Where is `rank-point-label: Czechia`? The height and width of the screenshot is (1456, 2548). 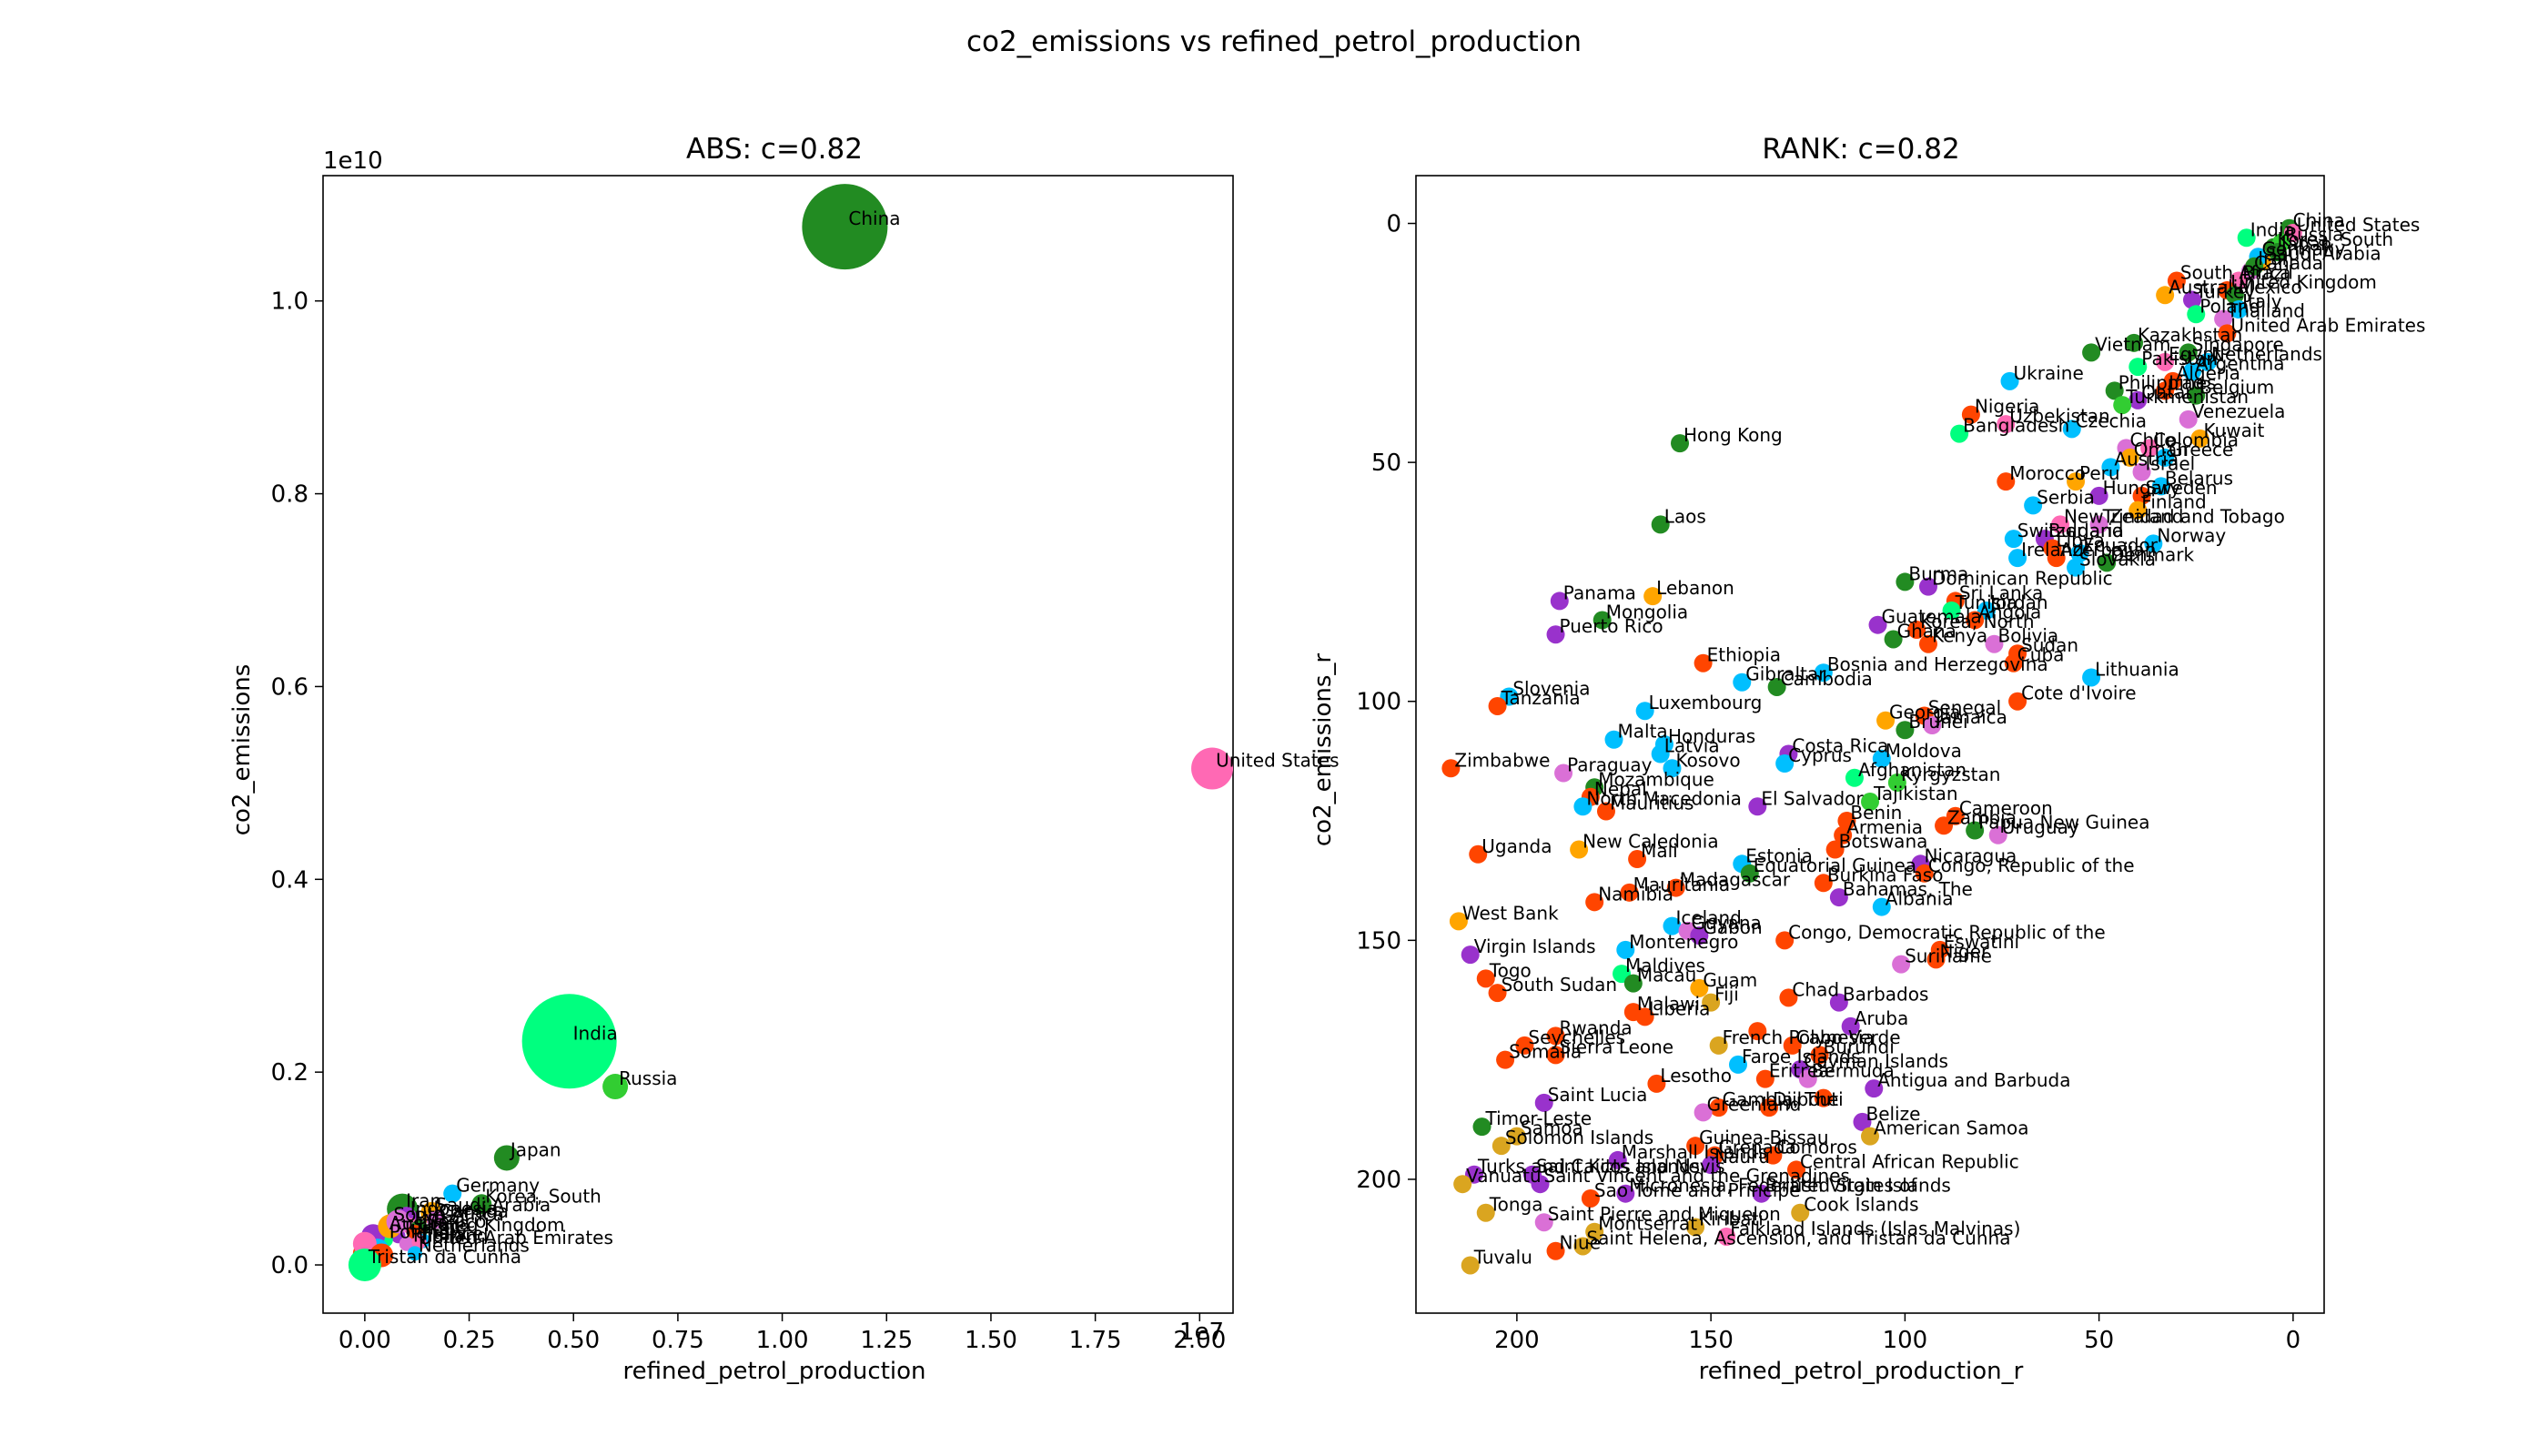 rank-point-label: Czechia is located at coordinates (2112, 421).